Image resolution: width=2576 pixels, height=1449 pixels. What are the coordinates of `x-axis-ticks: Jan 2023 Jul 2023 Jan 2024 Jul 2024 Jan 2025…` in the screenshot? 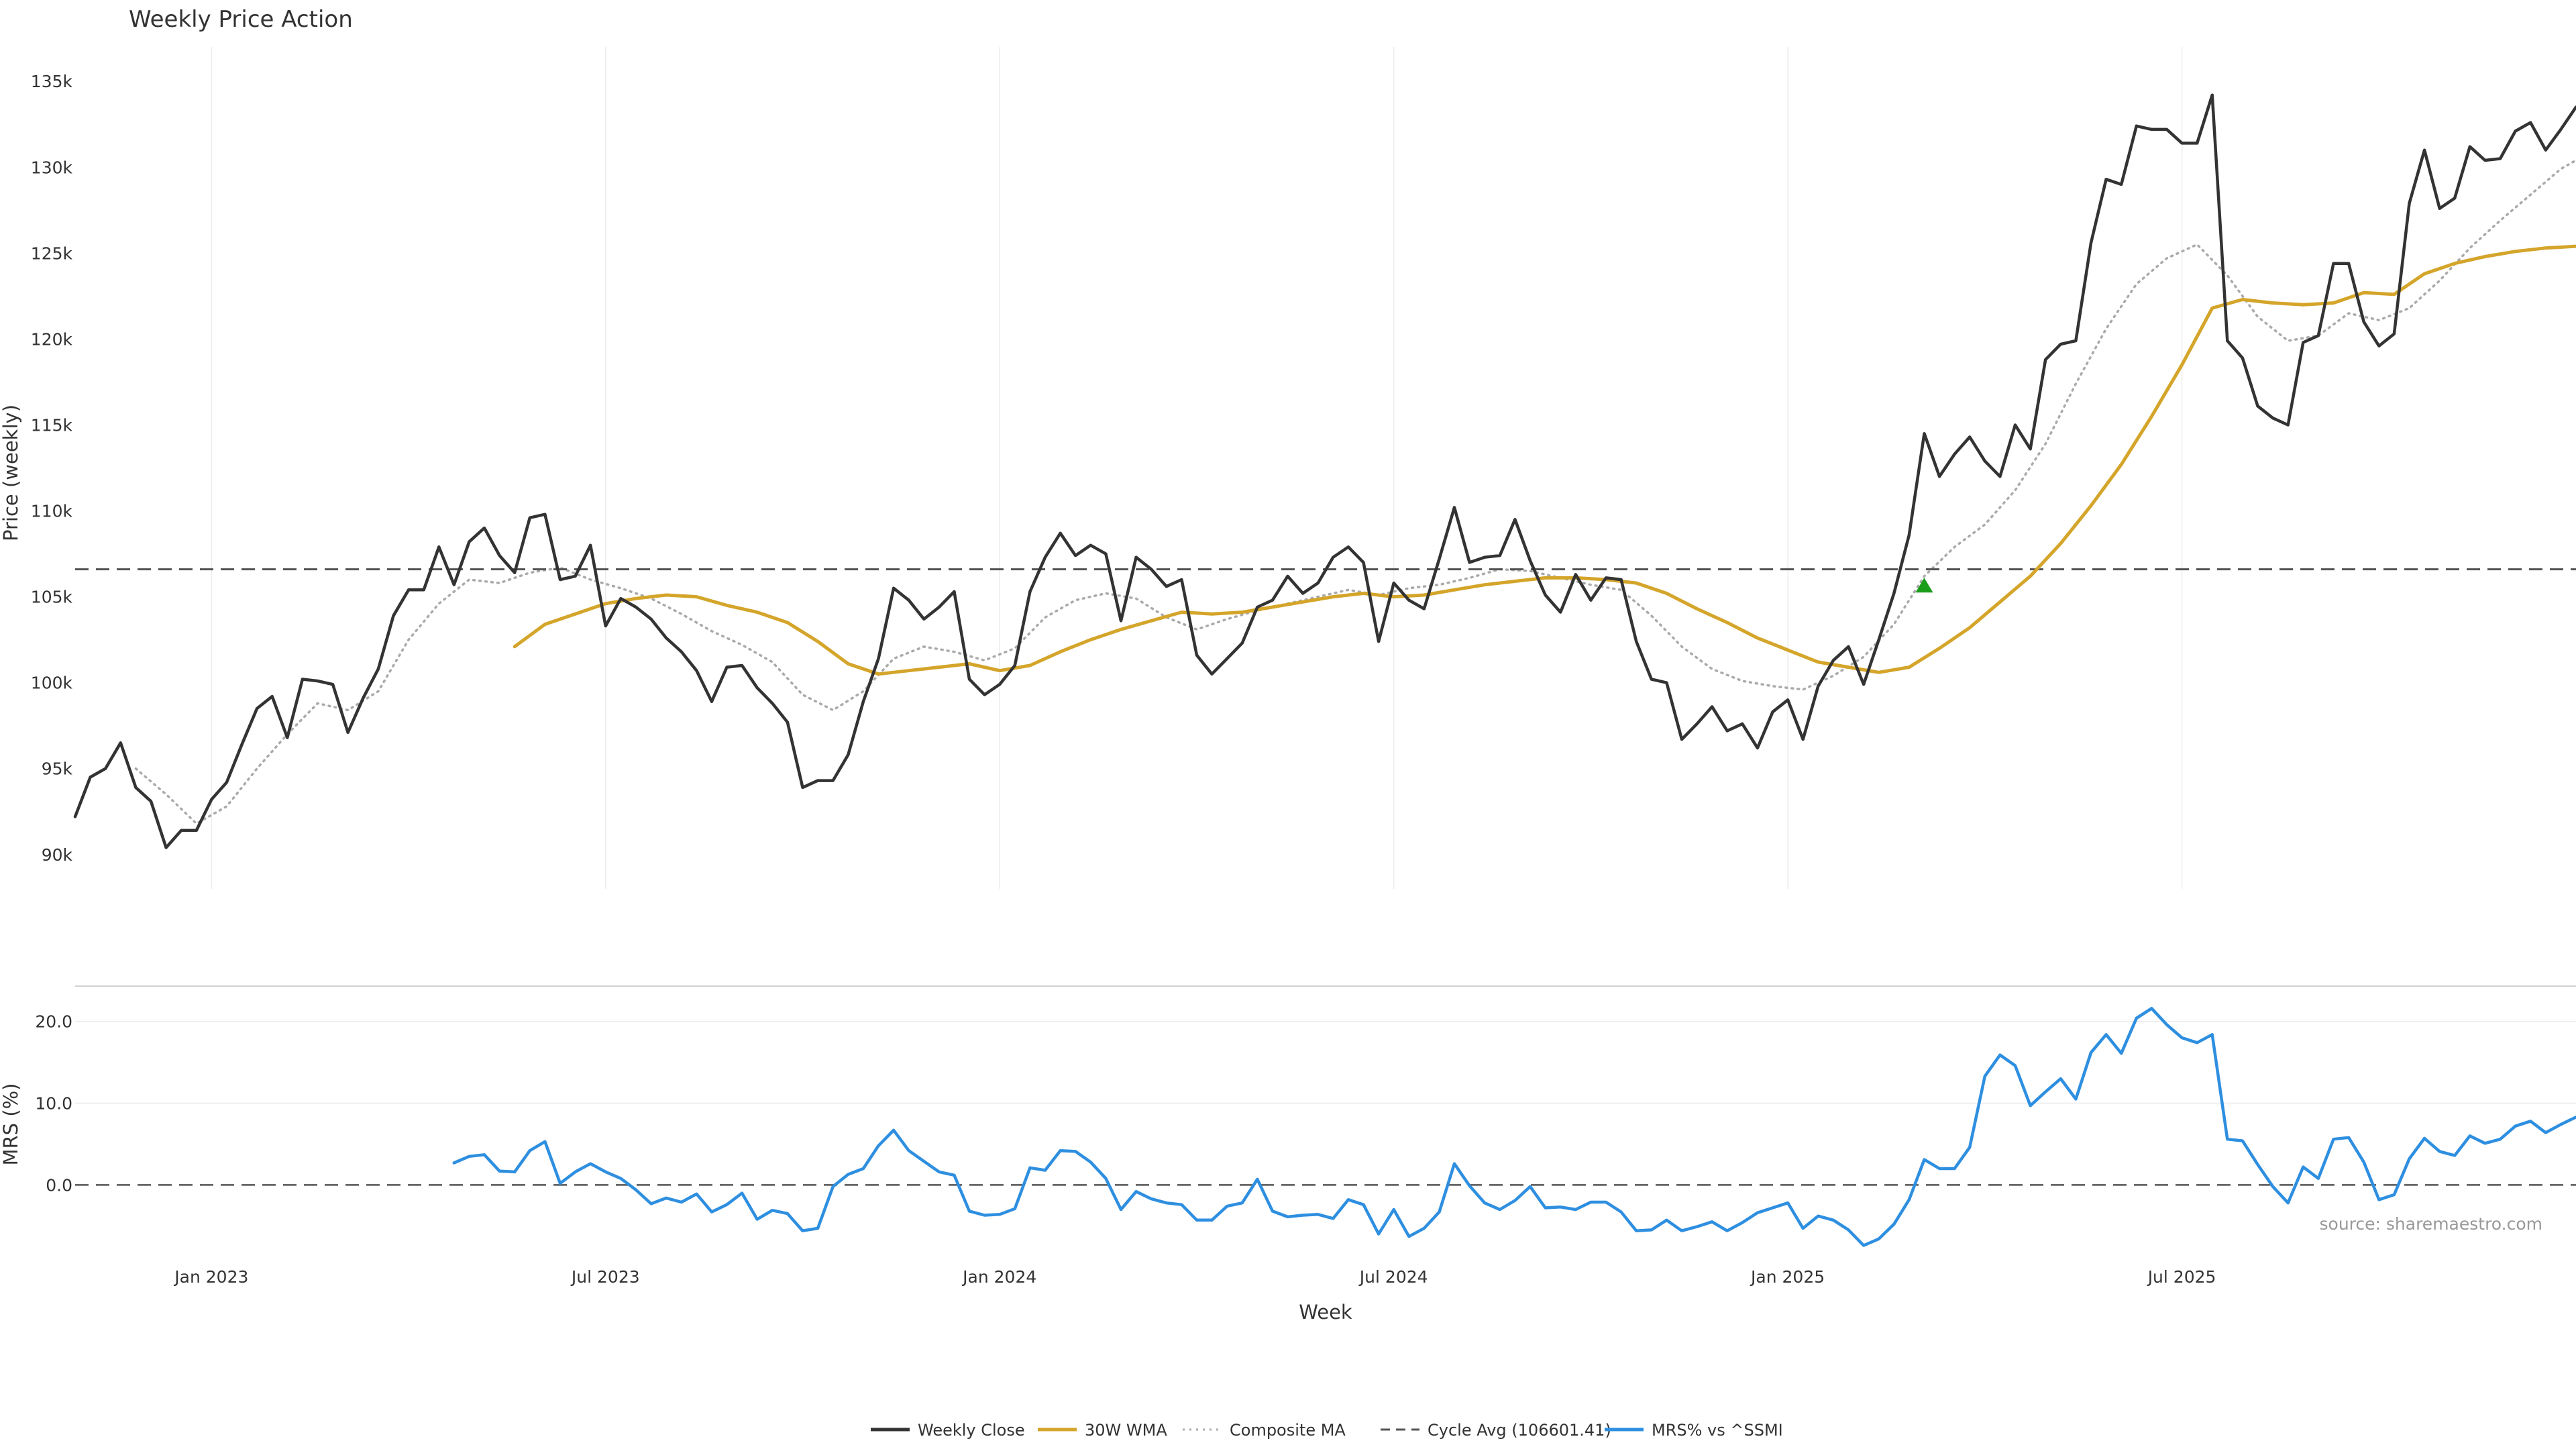 It's located at (1194, 1277).